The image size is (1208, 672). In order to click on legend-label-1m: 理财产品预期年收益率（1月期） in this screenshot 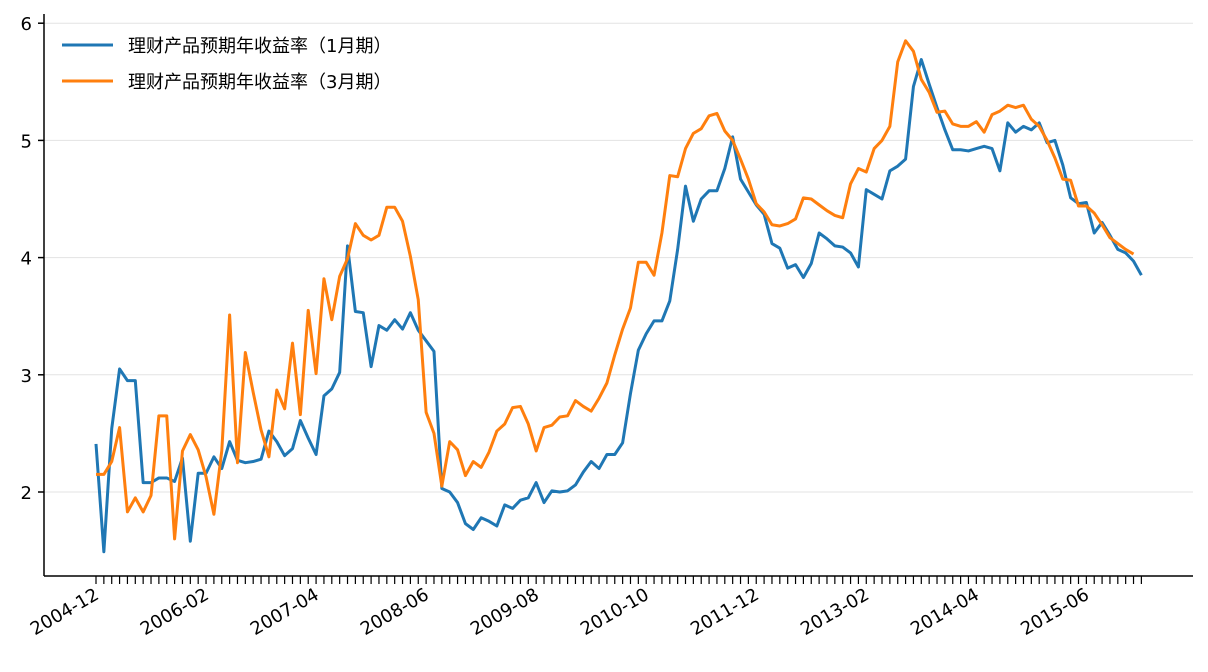, I will do `click(259, 46)`.